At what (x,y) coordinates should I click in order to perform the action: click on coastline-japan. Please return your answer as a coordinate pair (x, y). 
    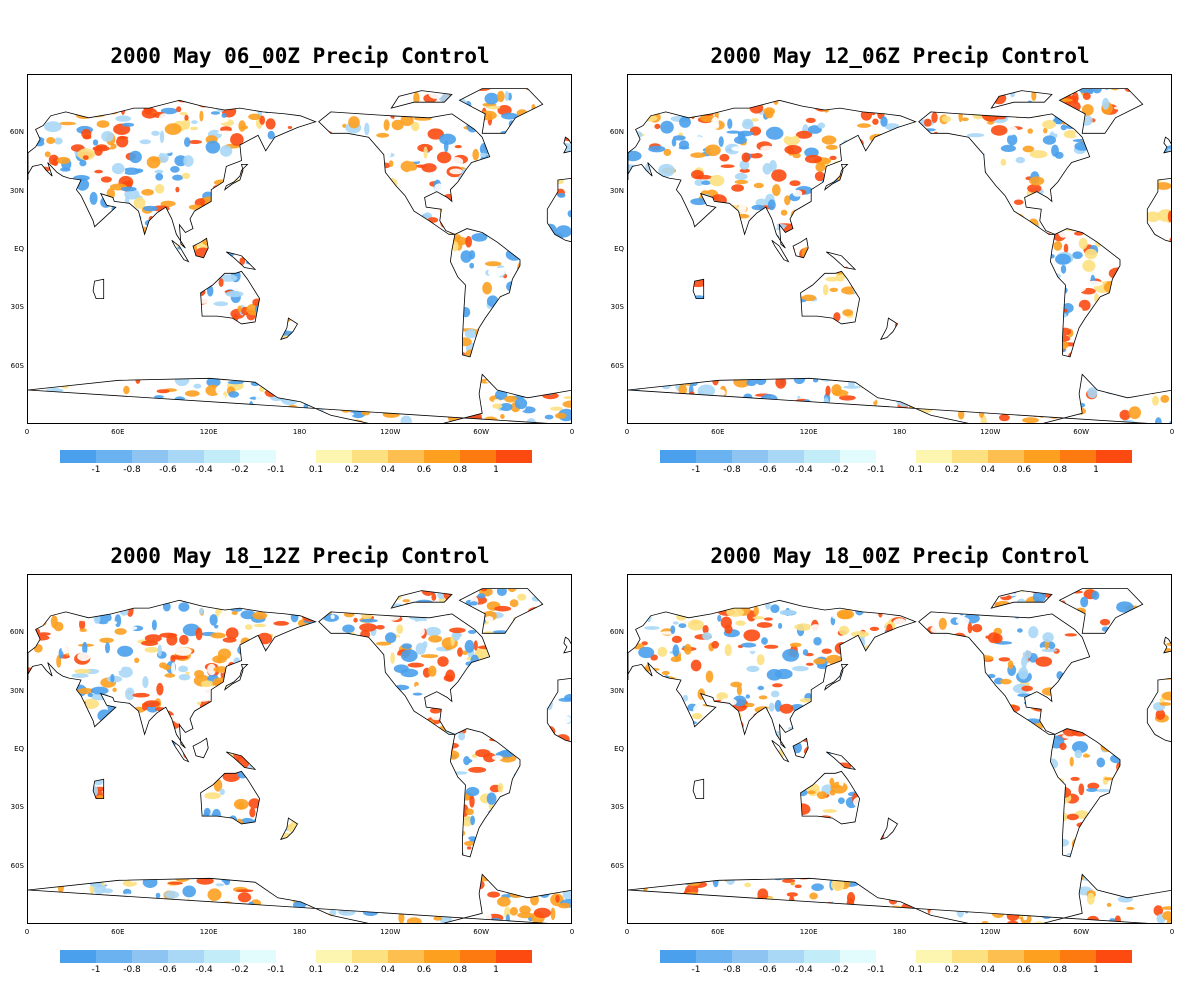
    Looking at the image, I should click on (836, 677).